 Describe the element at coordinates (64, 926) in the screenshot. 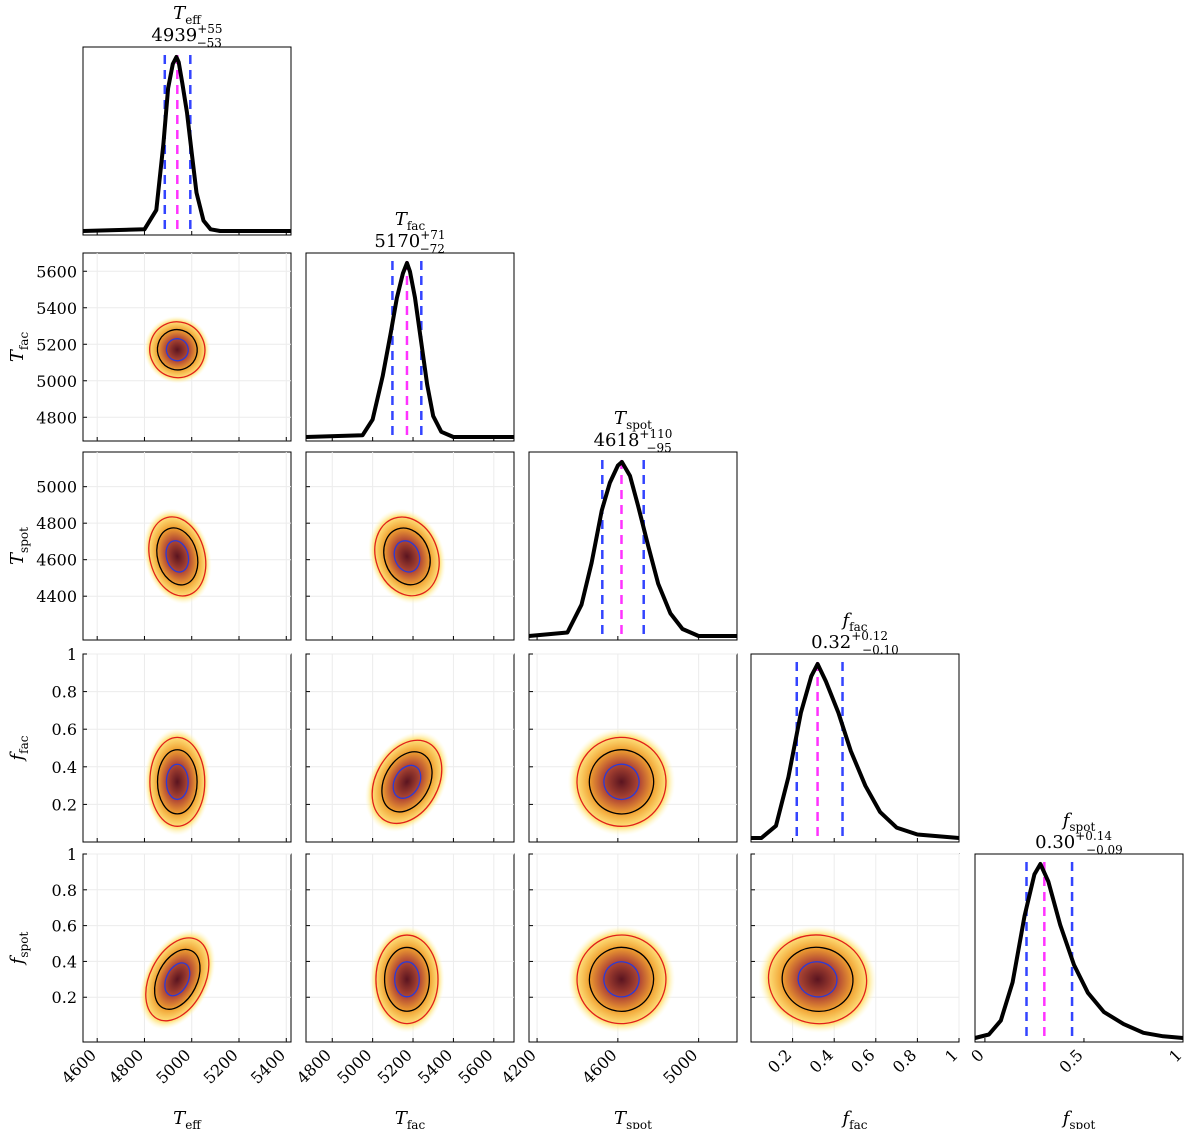

I see `y-tick-label: 0.6` at that location.